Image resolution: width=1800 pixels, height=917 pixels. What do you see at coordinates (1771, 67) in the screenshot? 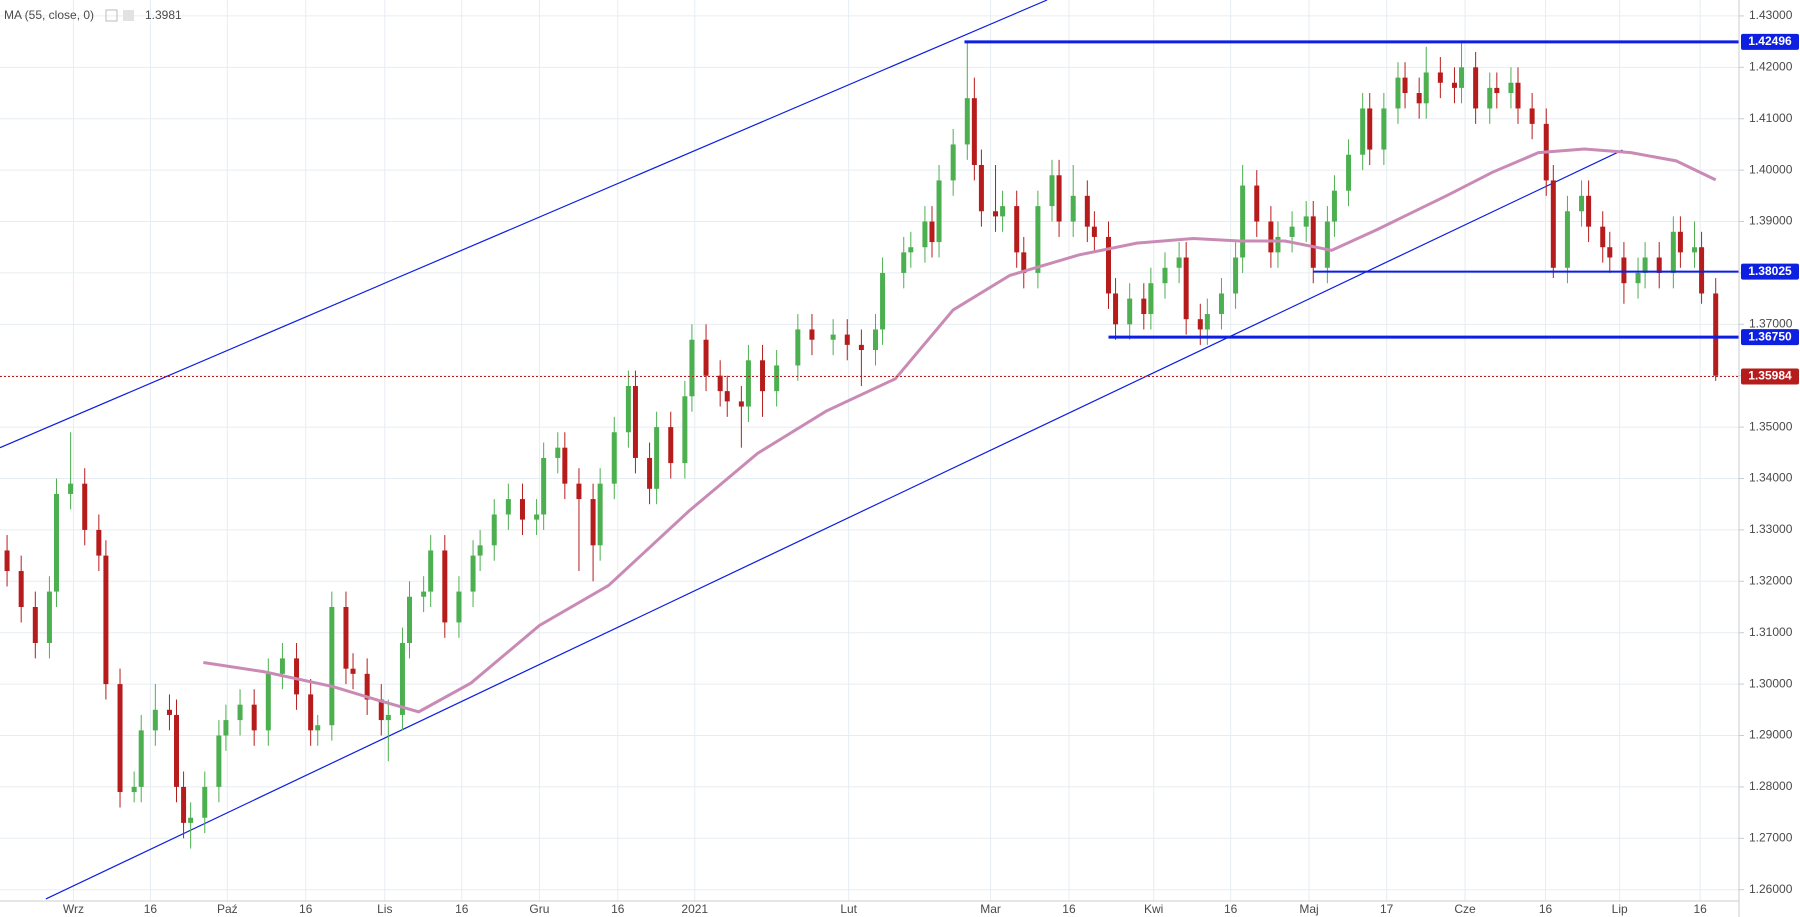
I see `y-tick-label: 1.42000` at bounding box center [1771, 67].